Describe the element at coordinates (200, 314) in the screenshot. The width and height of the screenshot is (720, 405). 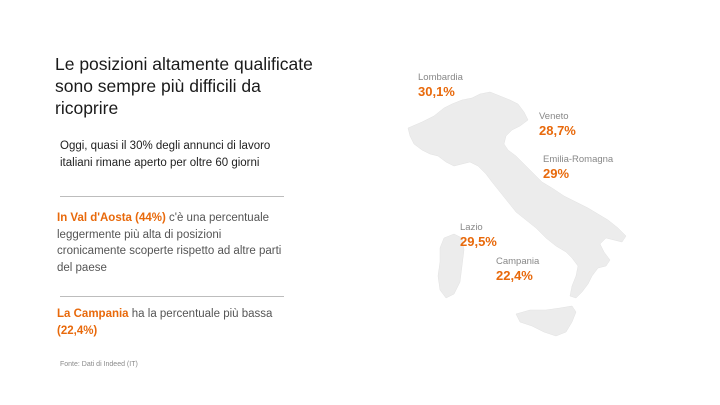
I see `campania-text: ha la percentuale più bassa` at that location.